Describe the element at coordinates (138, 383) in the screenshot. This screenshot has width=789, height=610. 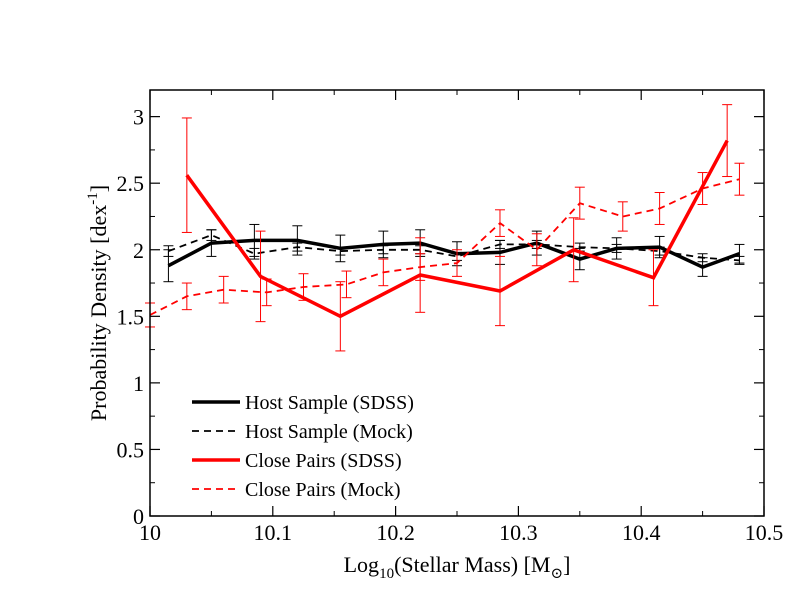
I see `y-tick-label: 1` at that location.